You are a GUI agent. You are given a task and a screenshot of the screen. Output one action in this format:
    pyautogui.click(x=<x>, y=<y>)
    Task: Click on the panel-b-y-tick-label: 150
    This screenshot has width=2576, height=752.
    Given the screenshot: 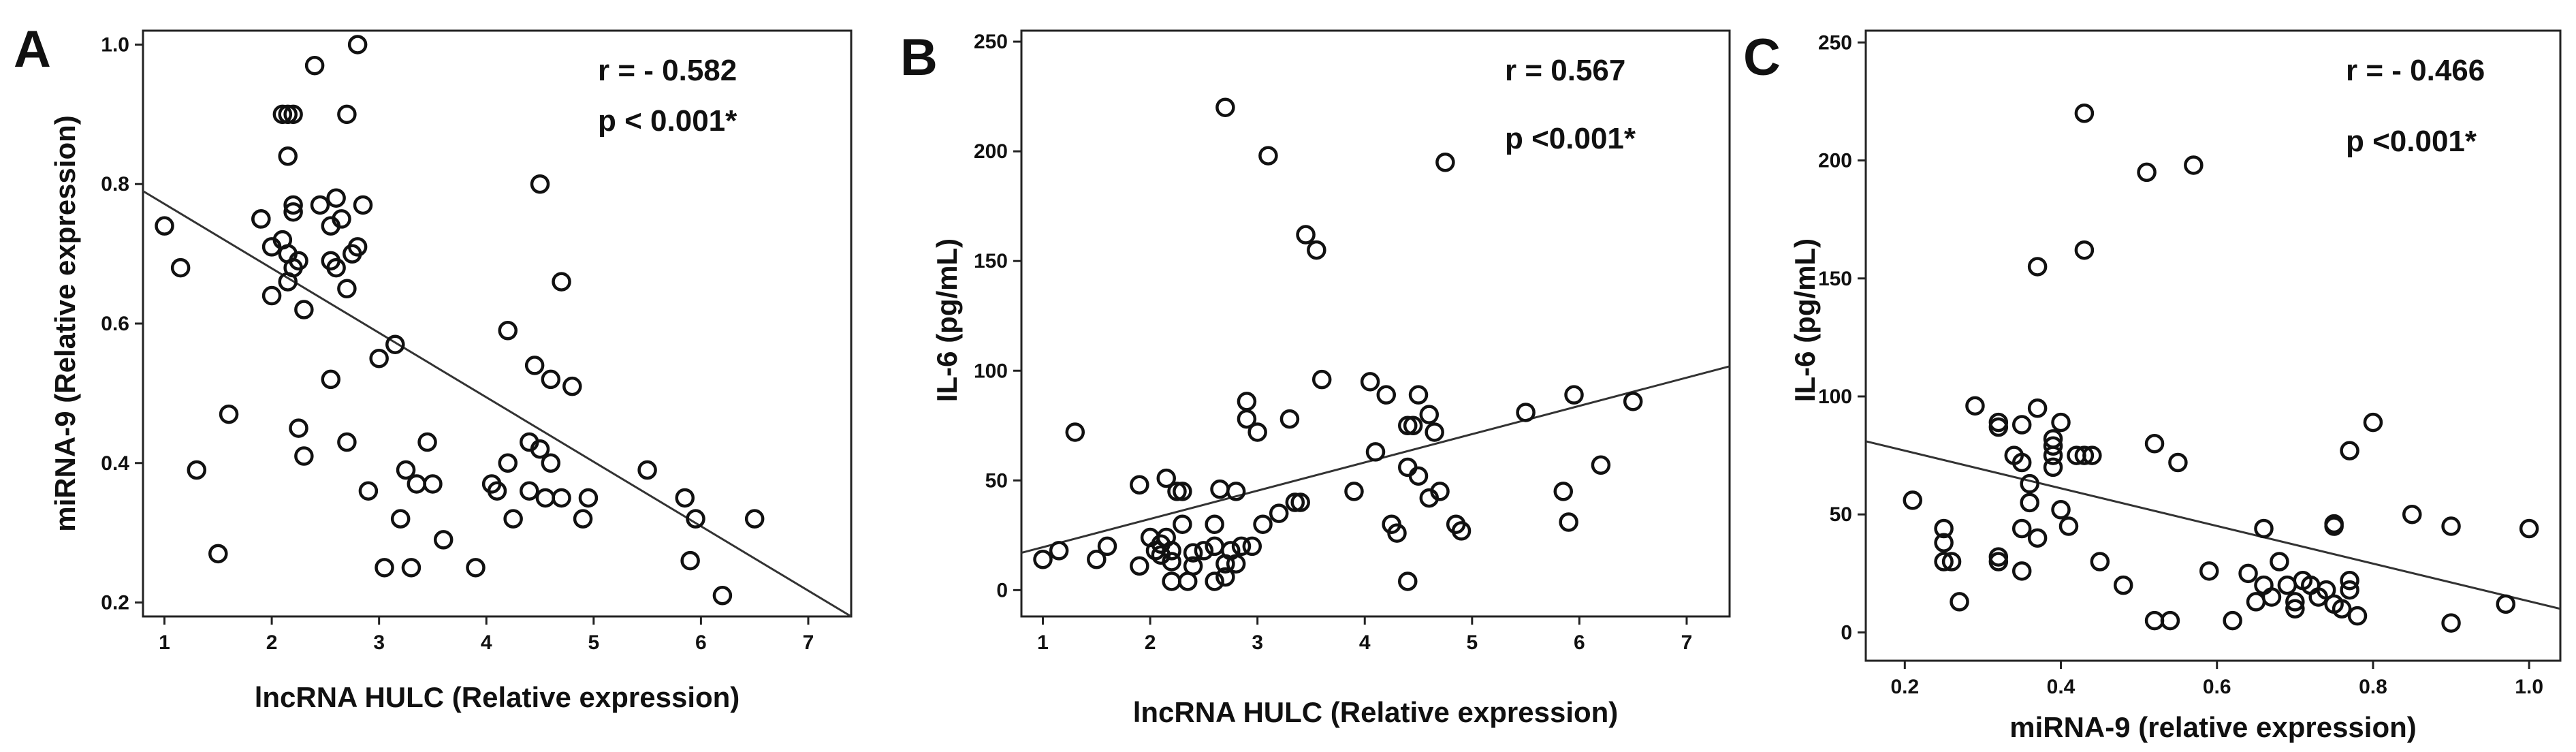 What is the action you would take?
    pyautogui.click(x=991, y=261)
    